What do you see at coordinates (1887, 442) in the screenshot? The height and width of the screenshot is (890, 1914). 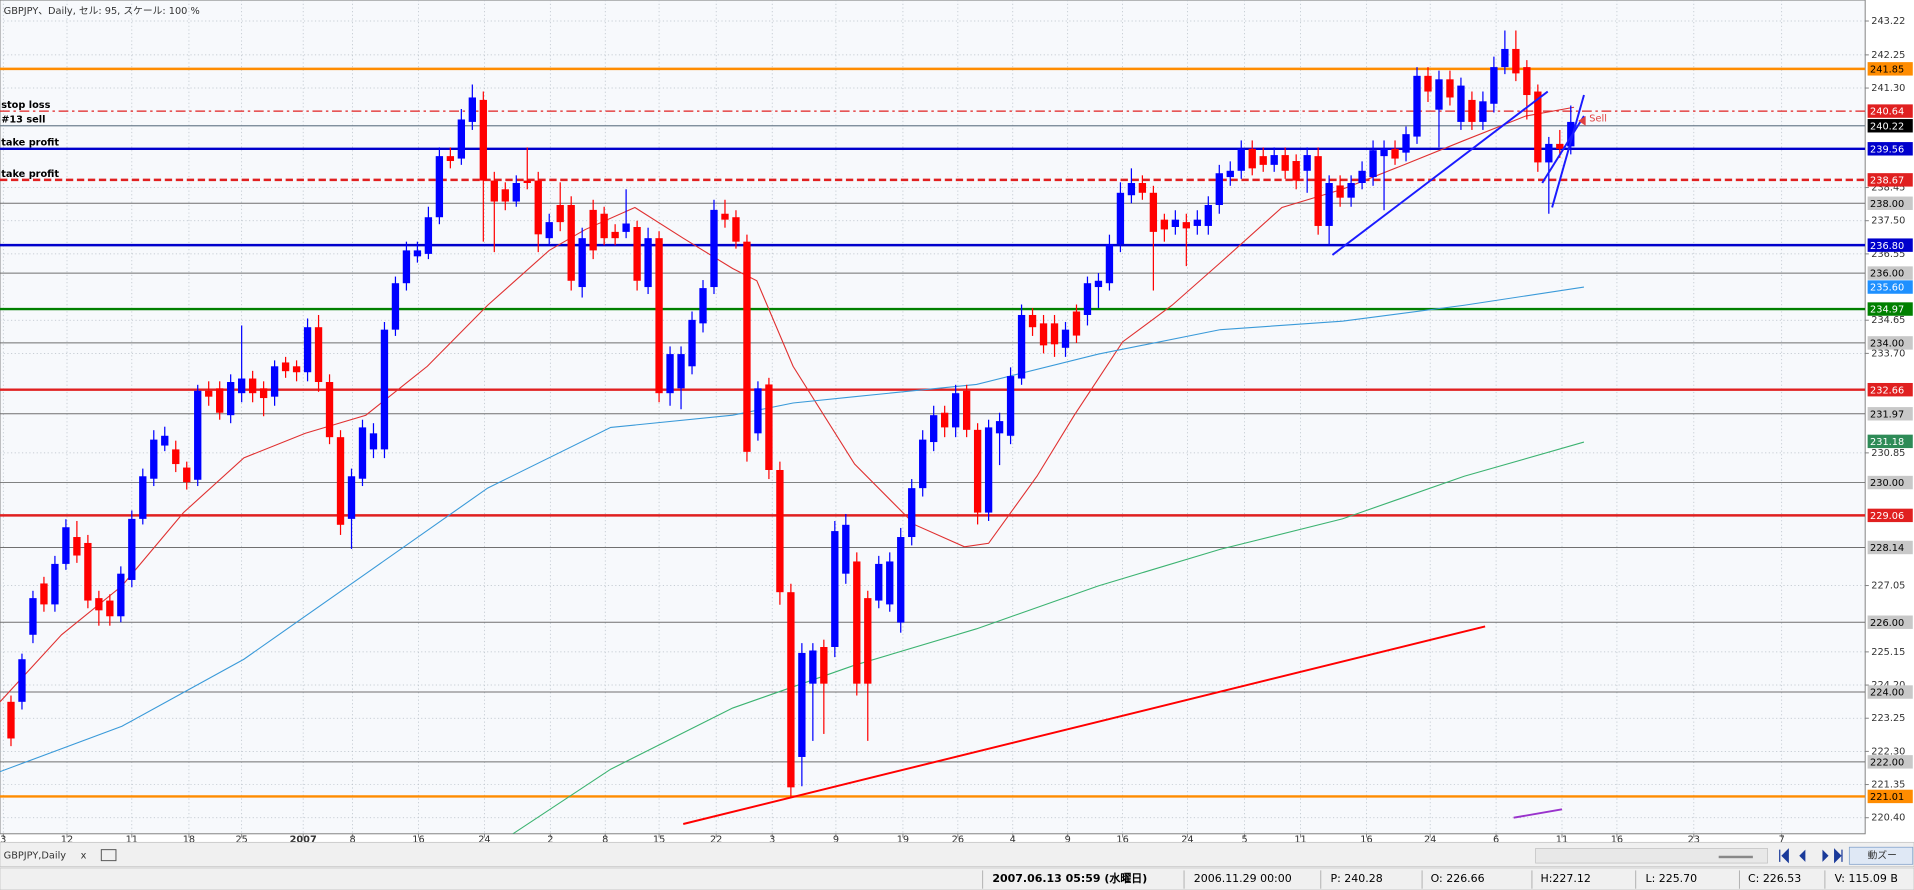 I see `level-label: 231.18` at bounding box center [1887, 442].